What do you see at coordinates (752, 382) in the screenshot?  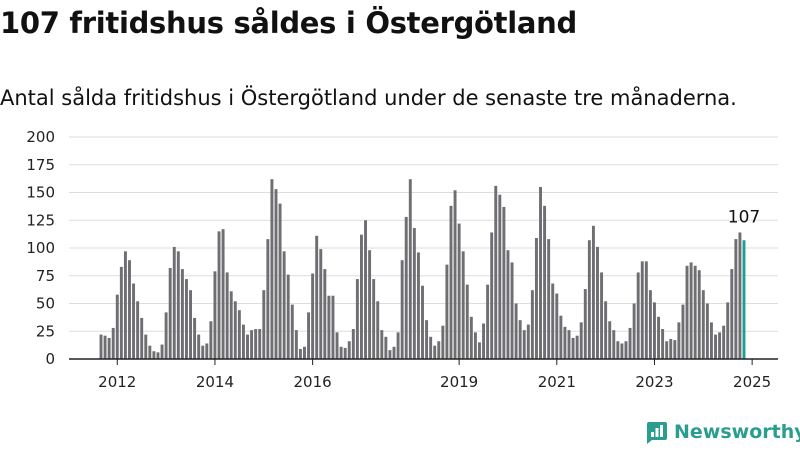 I see `x-tick-label: 2025` at bounding box center [752, 382].